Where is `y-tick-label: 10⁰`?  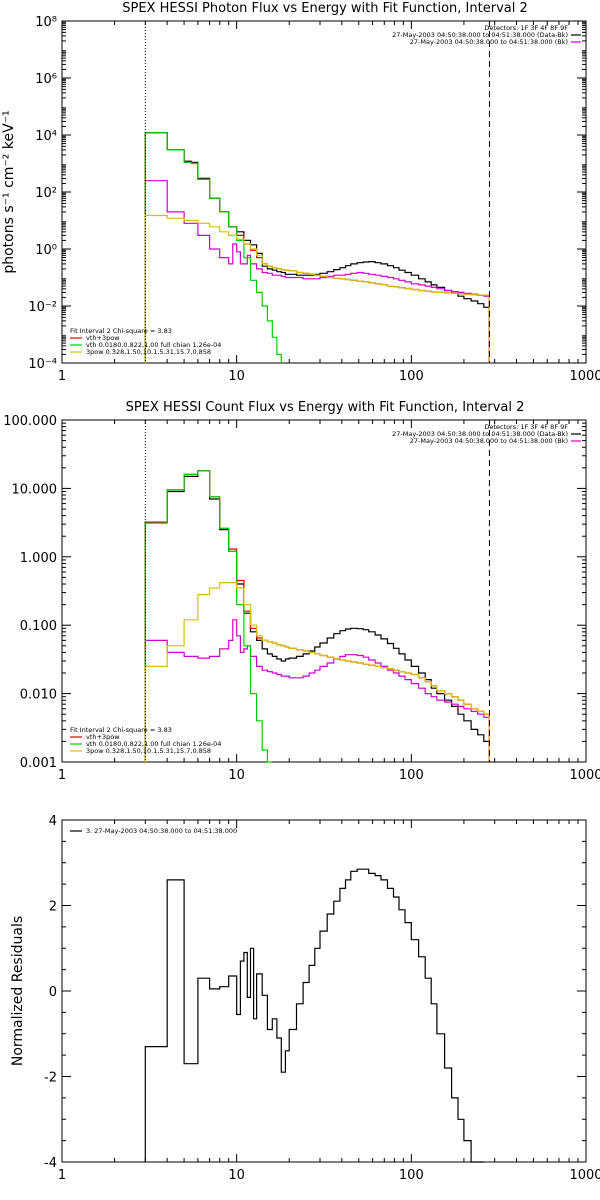
y-tick-label: 10⁰ is located at coordinates (46, 250).